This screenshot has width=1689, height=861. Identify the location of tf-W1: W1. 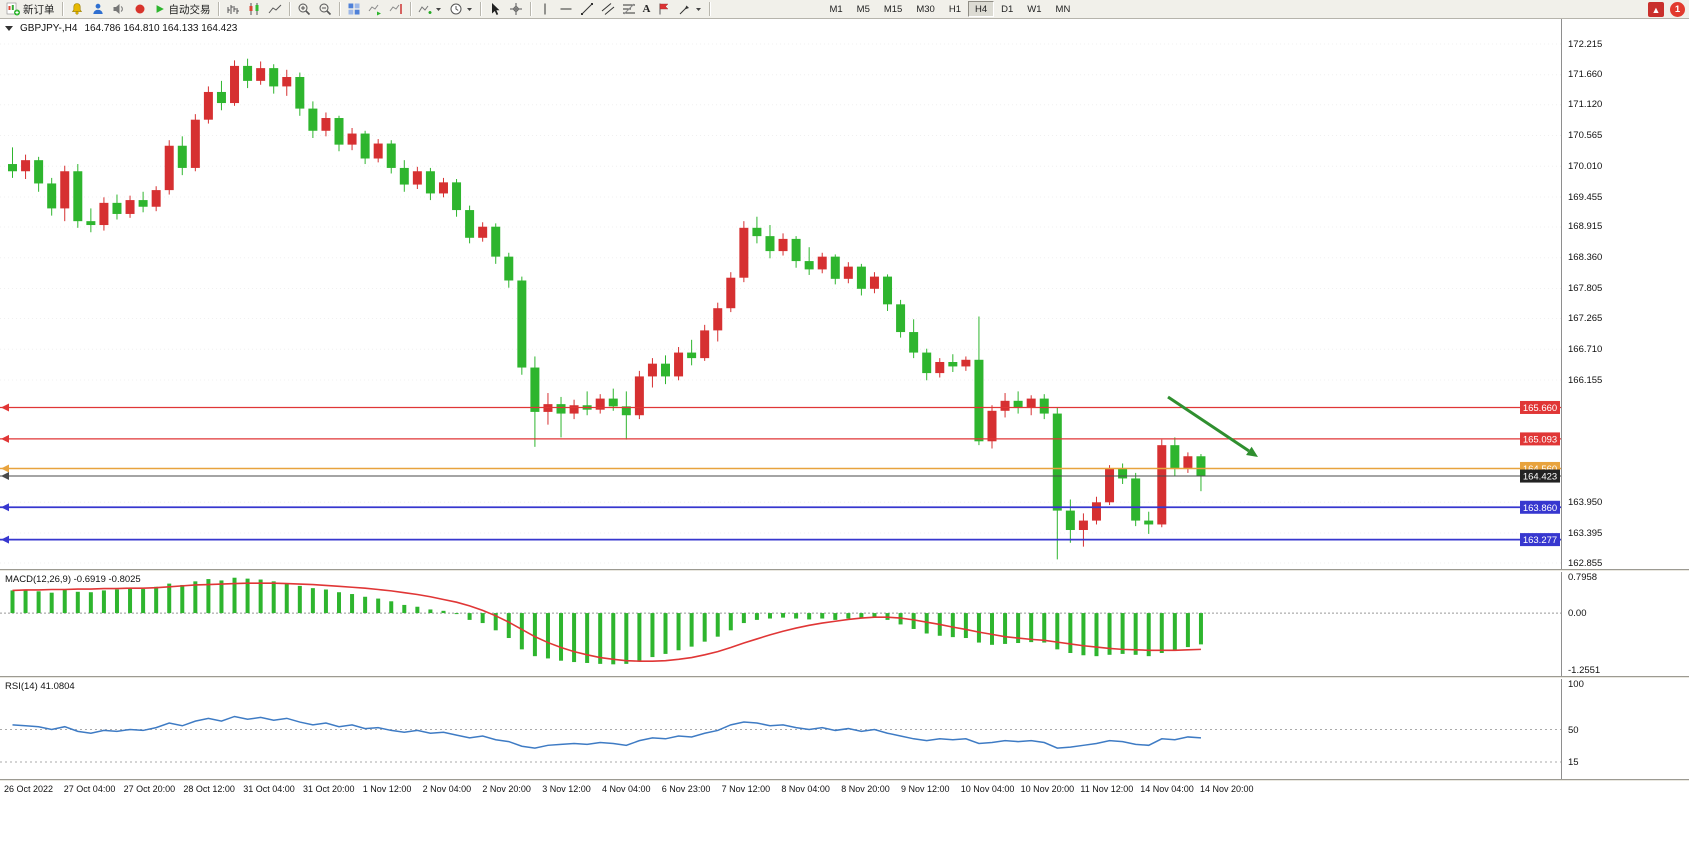
(1034, 9).